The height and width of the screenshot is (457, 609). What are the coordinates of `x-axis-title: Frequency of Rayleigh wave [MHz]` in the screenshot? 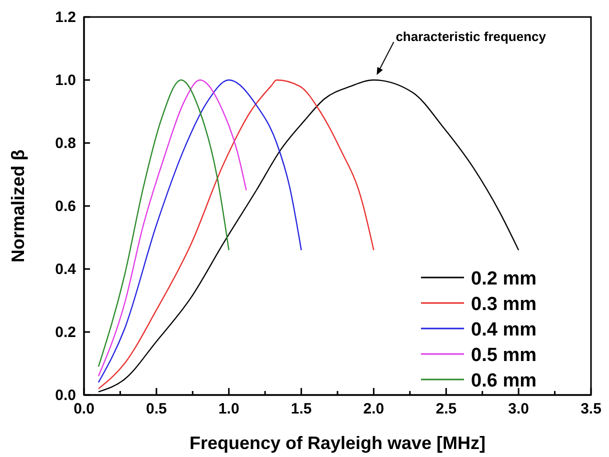 It's located at (337, 443).